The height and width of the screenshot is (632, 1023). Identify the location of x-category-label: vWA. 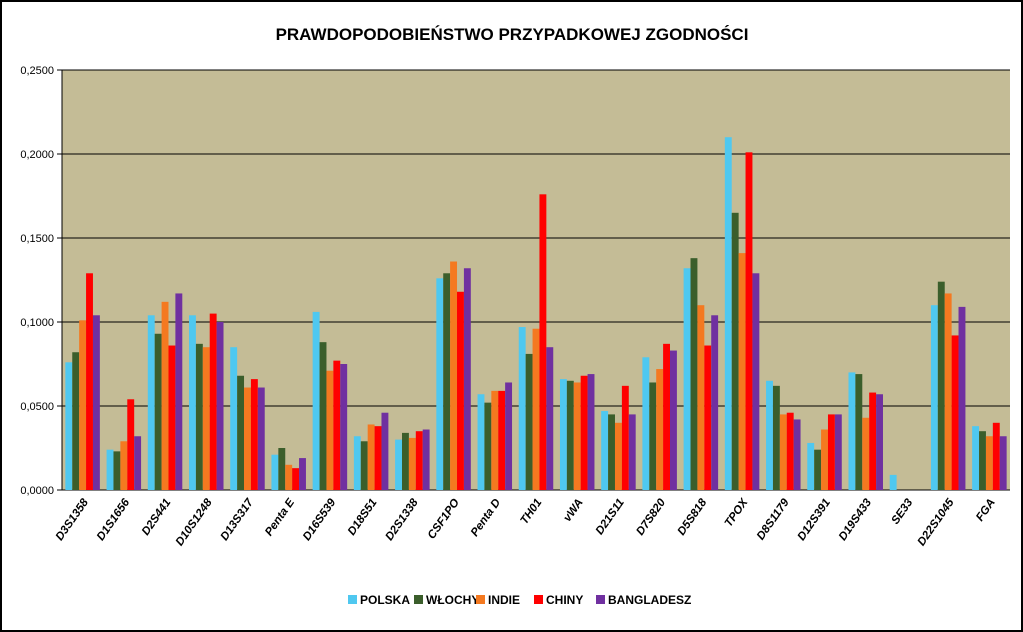
(574, 510).